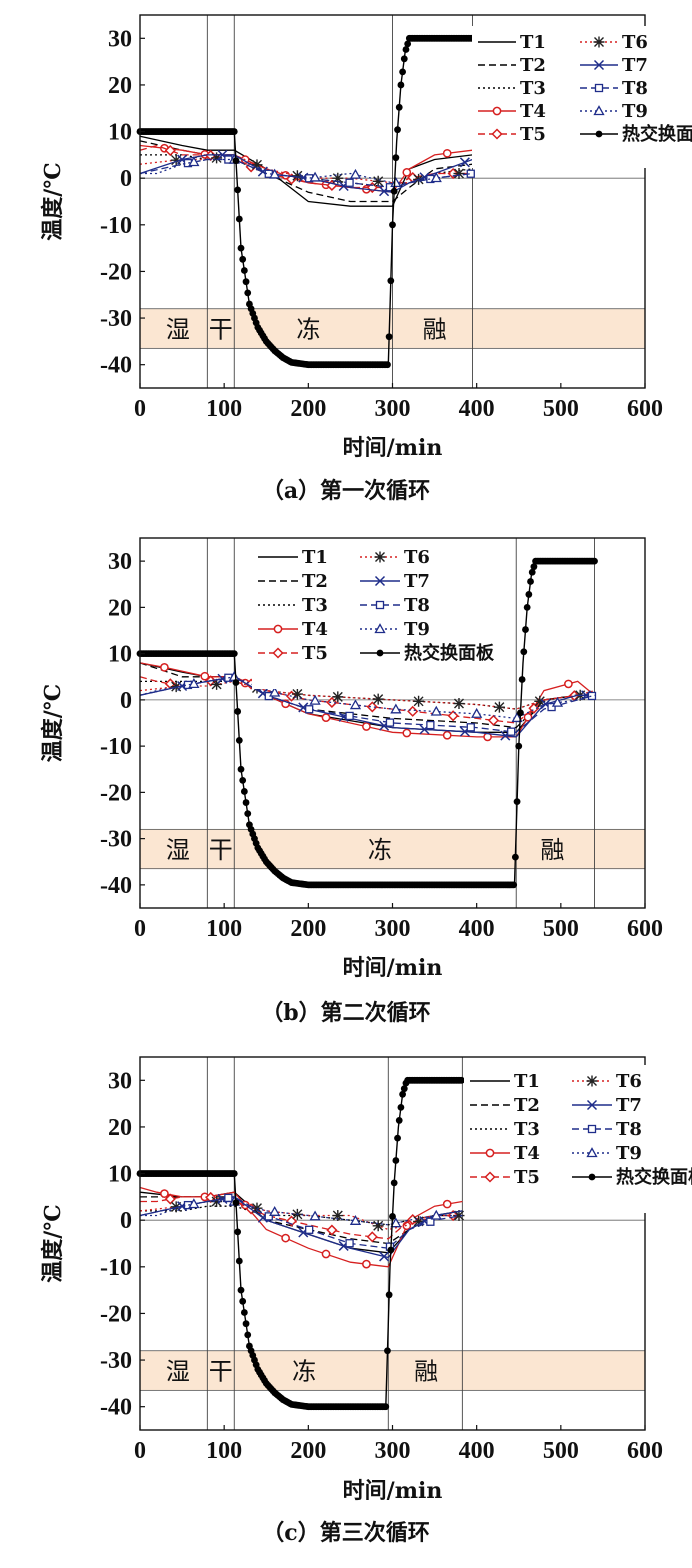 The image size is (692, 1568). I want to click on x-tick-label: 400, so click(477, 929).